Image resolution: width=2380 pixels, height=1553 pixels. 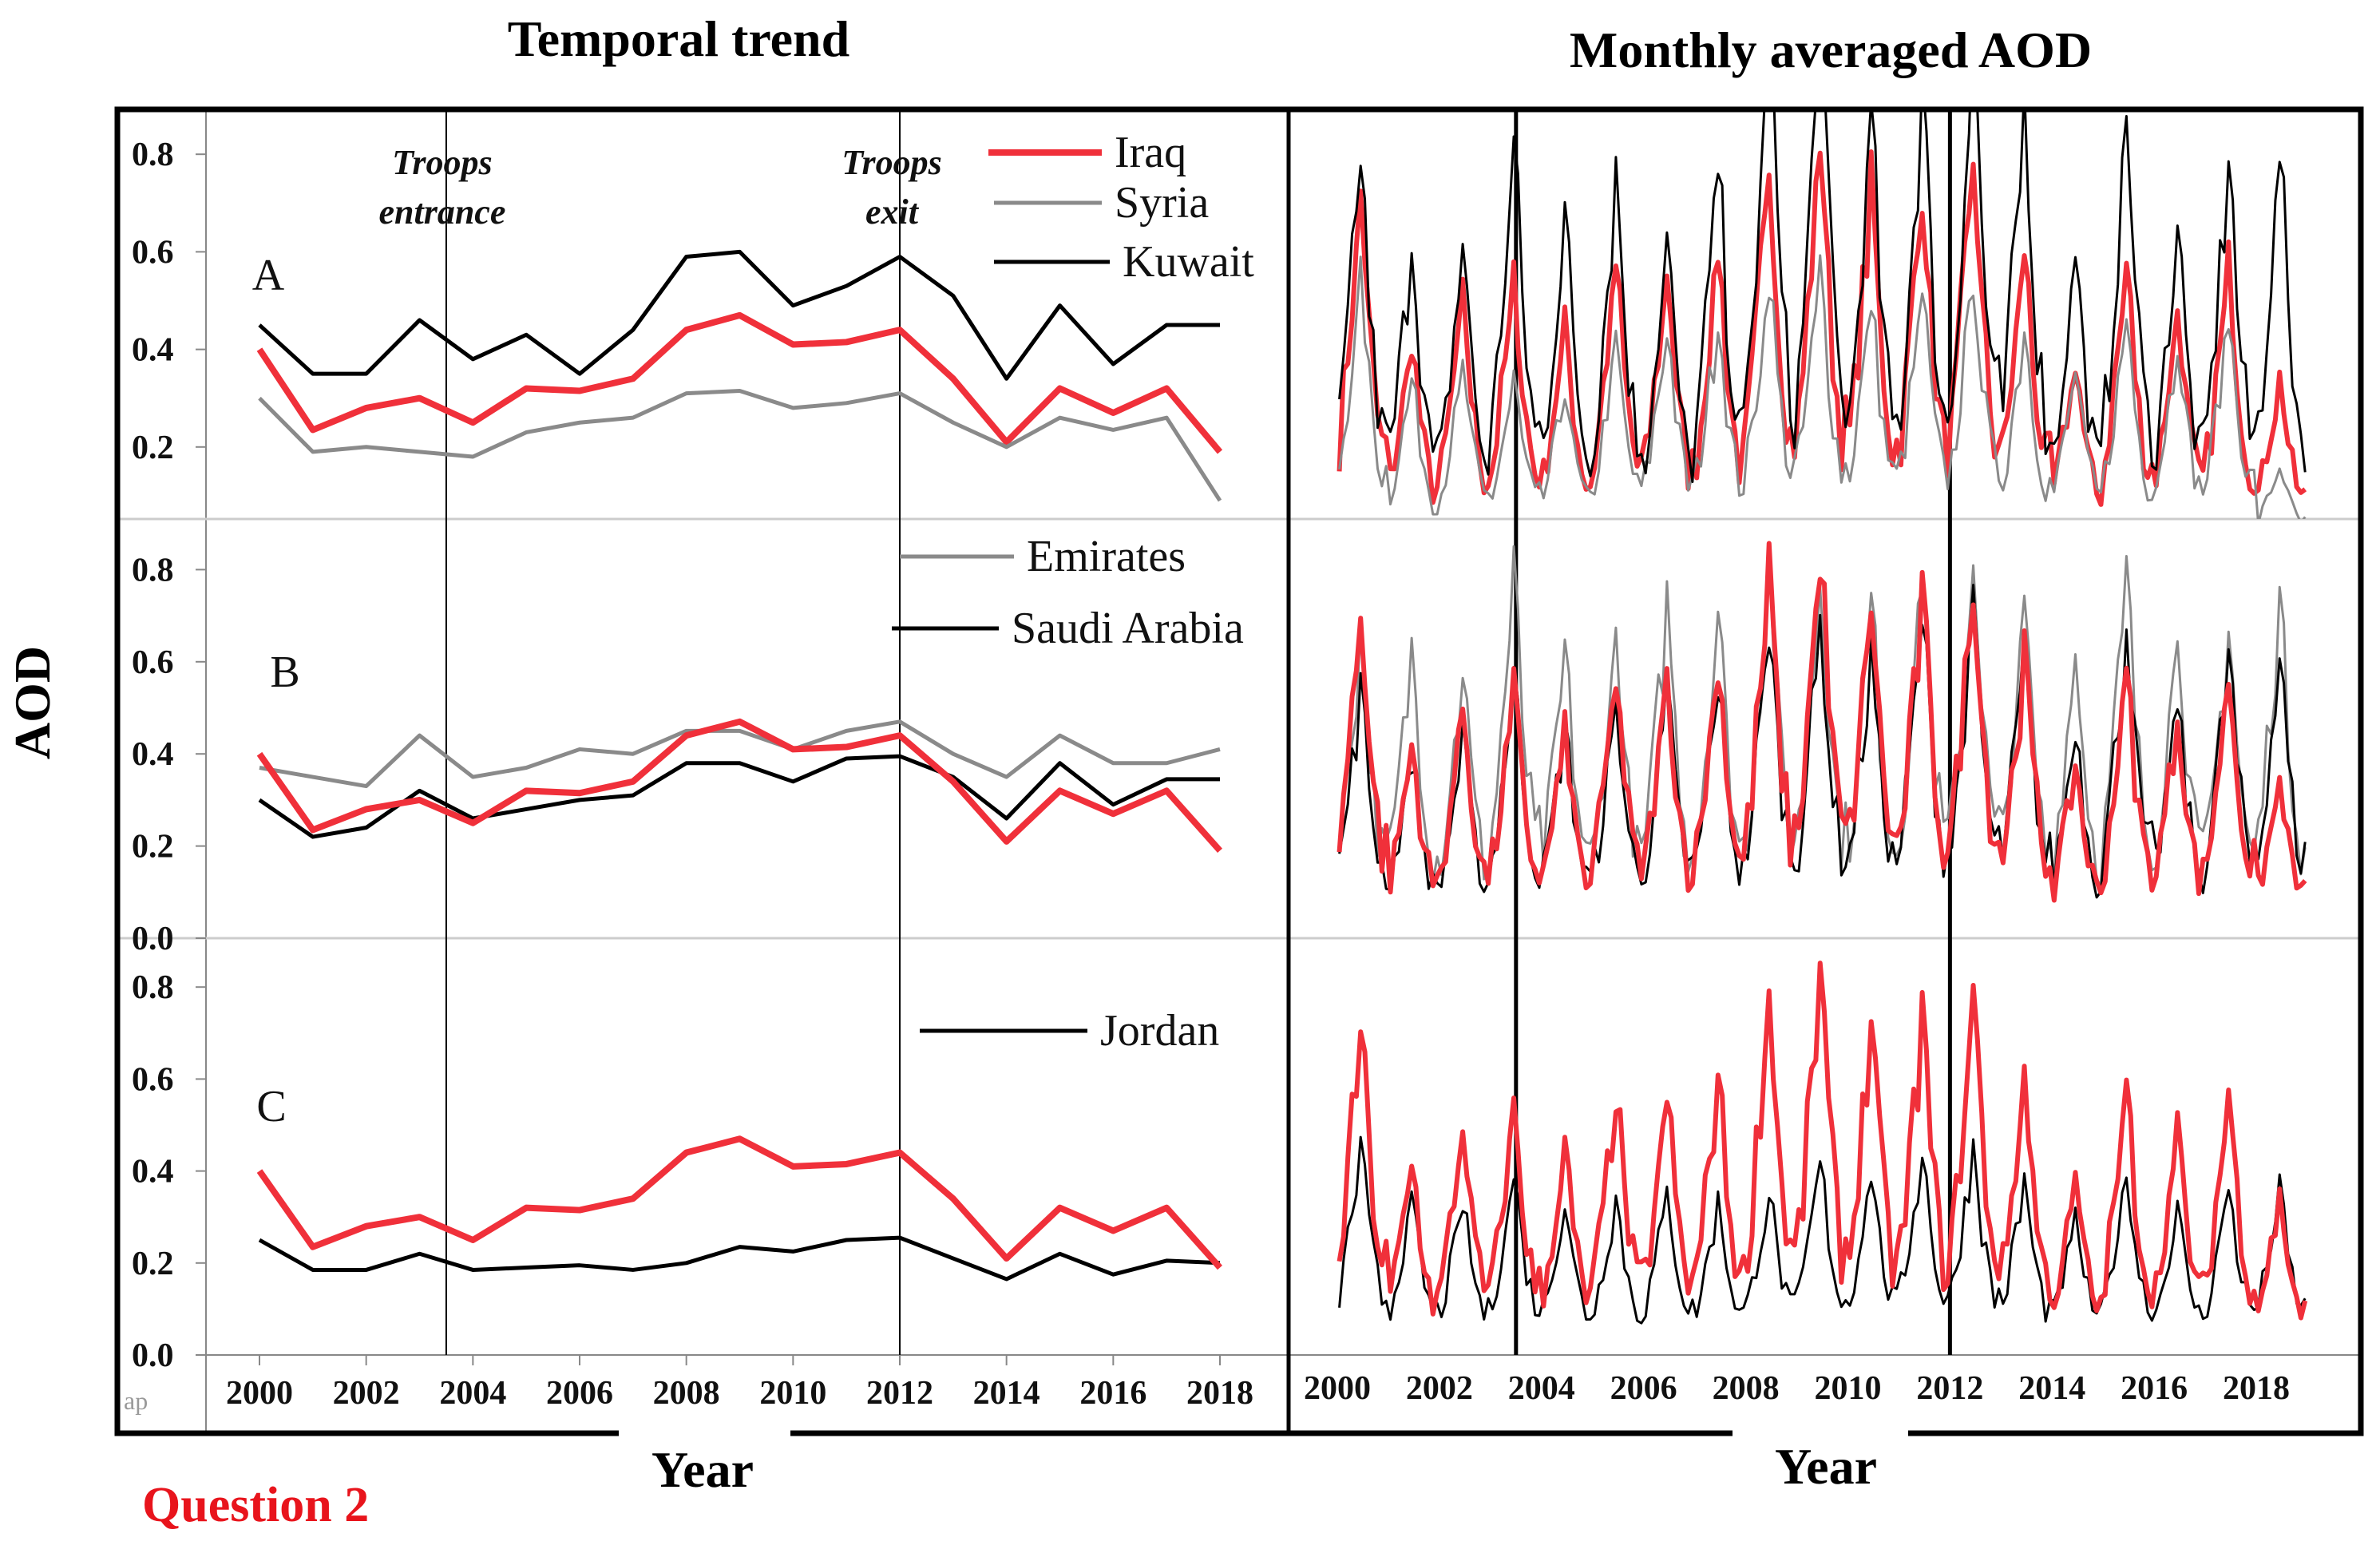 I want to click on panel-label: B, so click(x=284, y=672).